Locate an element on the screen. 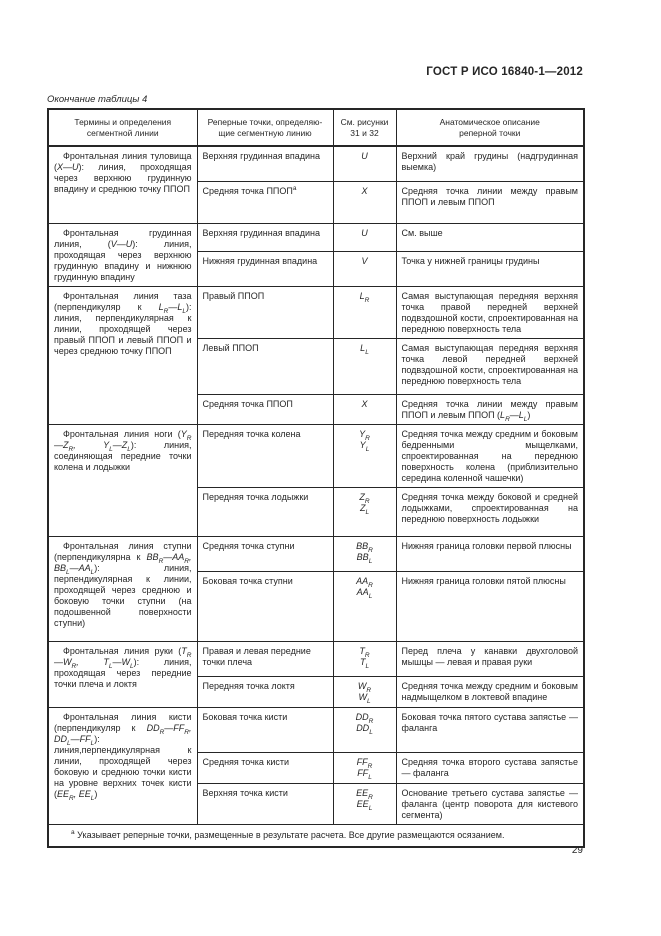 The image size is (661, 936). point-cell: Правая и левая передние точки плеча is located at coordinates (265, 658).